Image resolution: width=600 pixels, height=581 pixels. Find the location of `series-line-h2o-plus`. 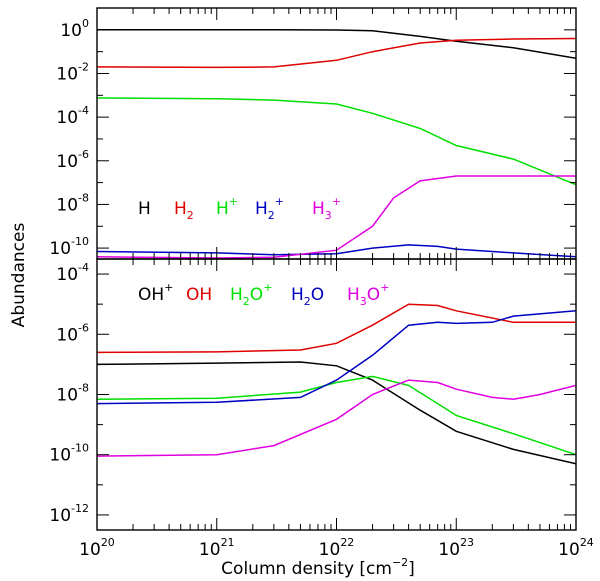

series-line-h2o-plus is located at coordinates (336, 415).